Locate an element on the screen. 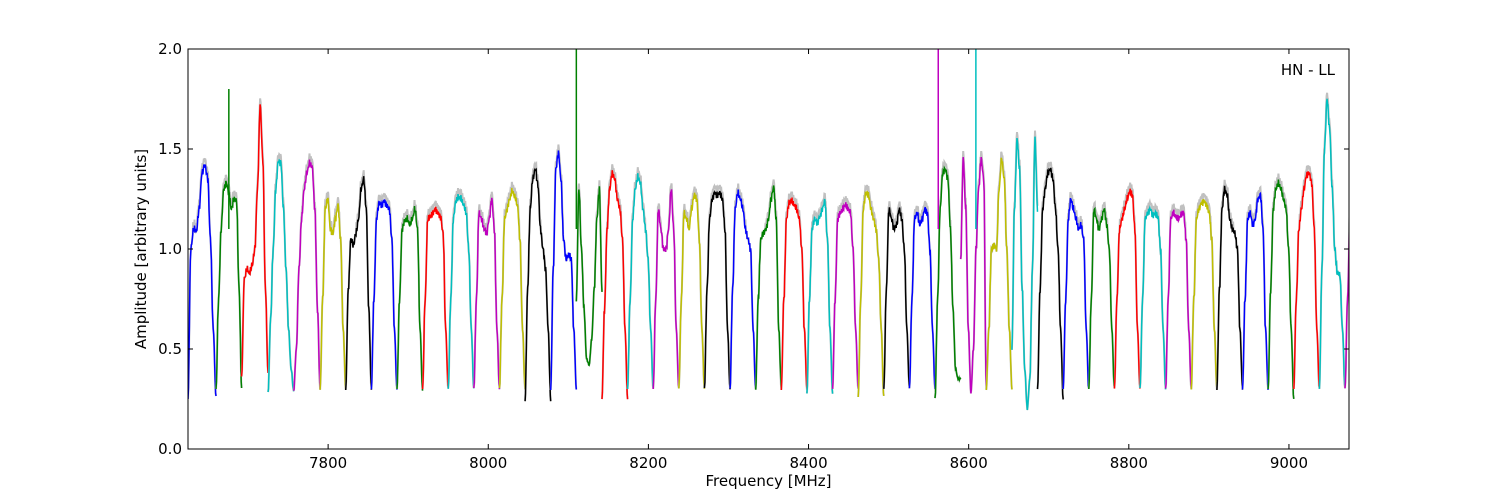 The height and width of the screenshot is (500, 1500). x-tick-label: 8600 is located at coordinates (969, 463).